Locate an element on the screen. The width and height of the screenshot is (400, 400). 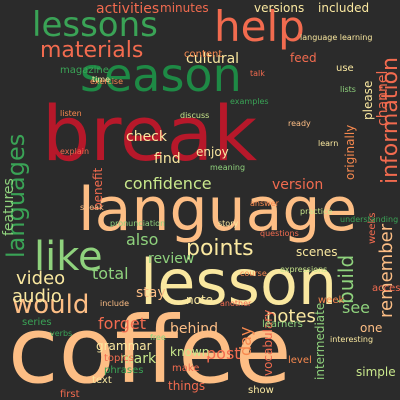
word-known: known is located at coordinates (190, 352).